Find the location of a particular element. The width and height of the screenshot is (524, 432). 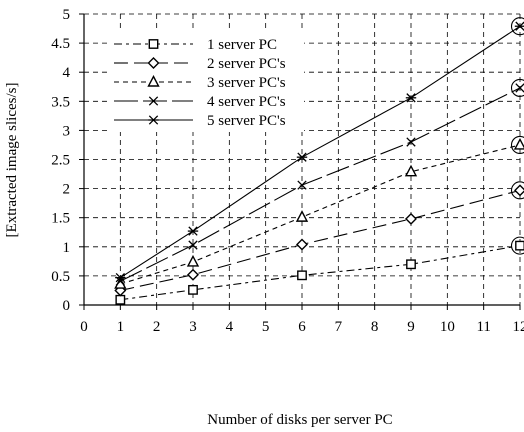

x-tick-label: 2 is located at coordinates (157, 327).